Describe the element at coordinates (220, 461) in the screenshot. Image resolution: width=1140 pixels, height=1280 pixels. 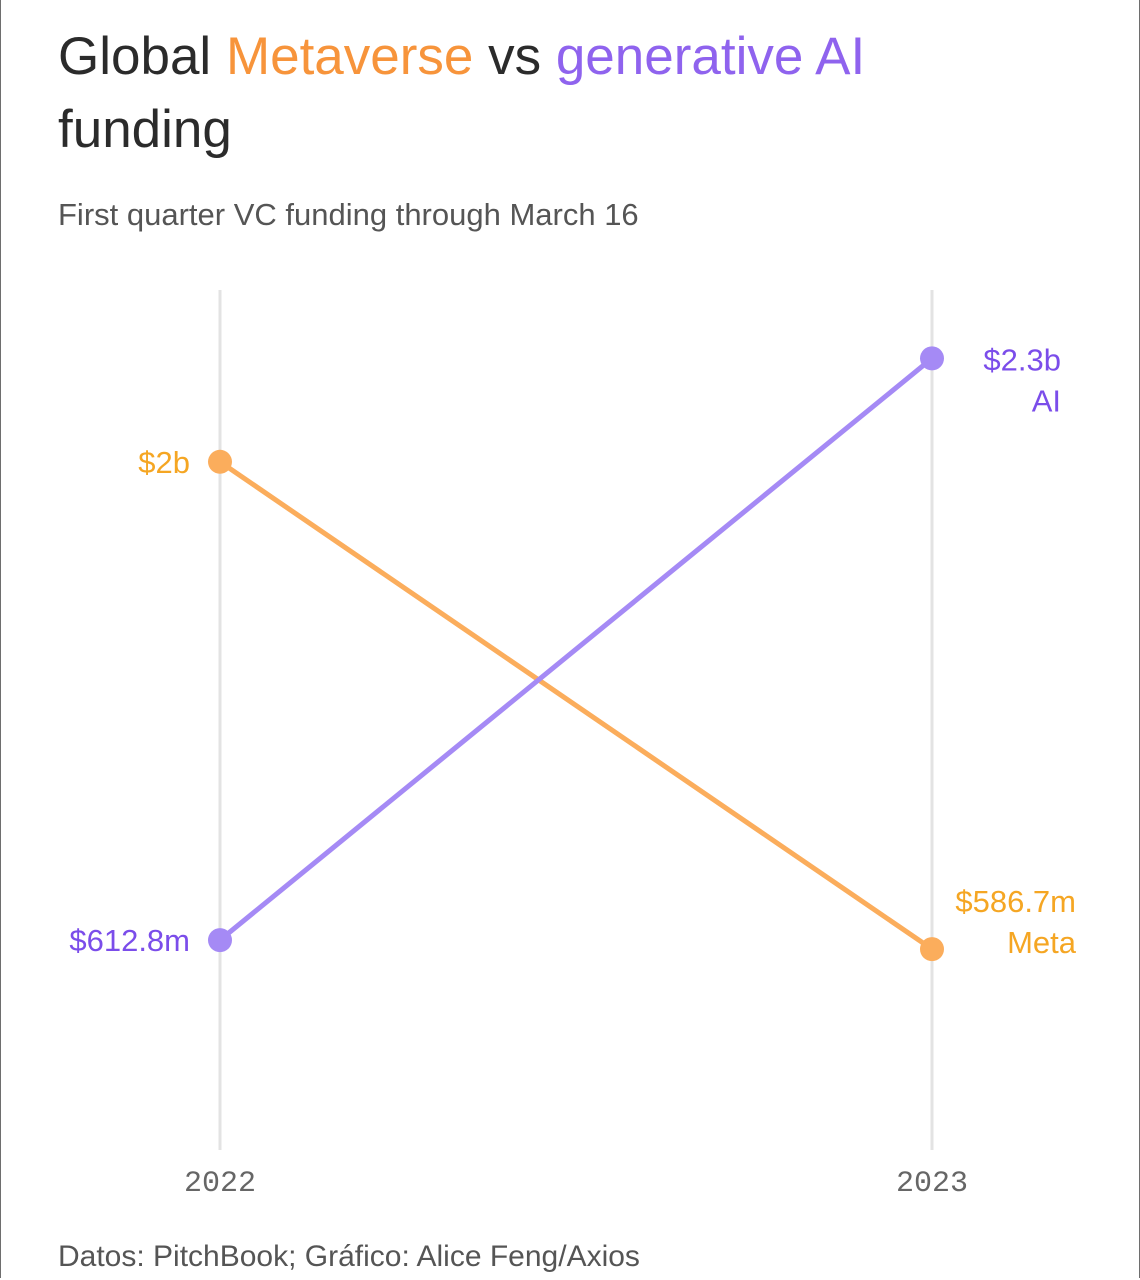
I see `meta-point-2022` at that location.